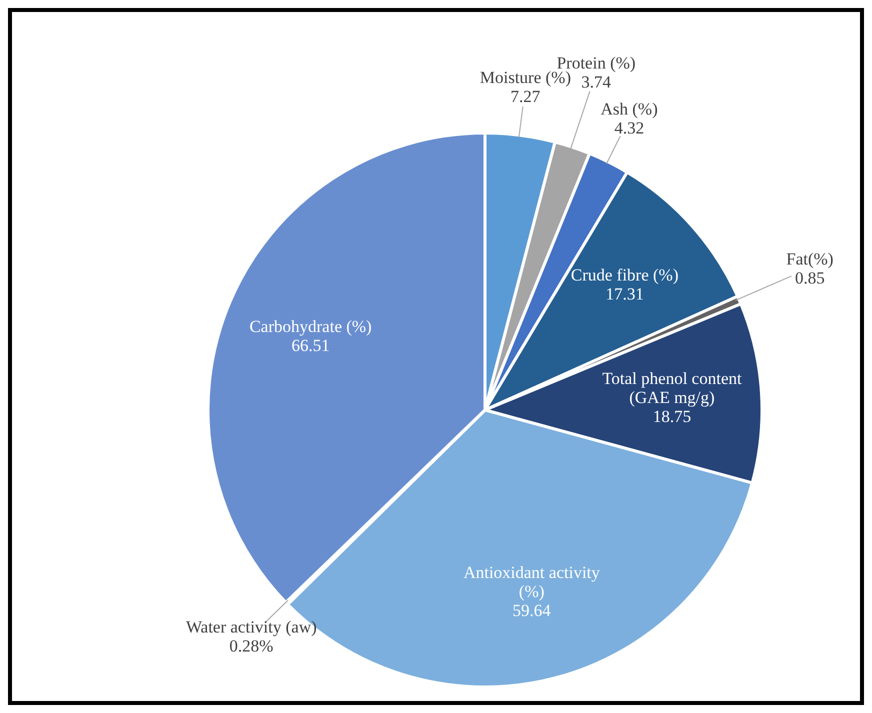 This screenshot has width=872, height=713. What do you see at coordinates (251, 646) in the screenshot?
I see `data-label: 0.28%` at bounding box center [251, 646].